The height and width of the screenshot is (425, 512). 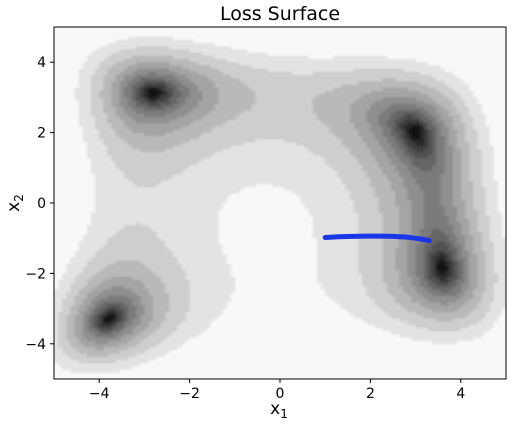 I want to click on y-tick-label: 0, so click(x=41, y=204).